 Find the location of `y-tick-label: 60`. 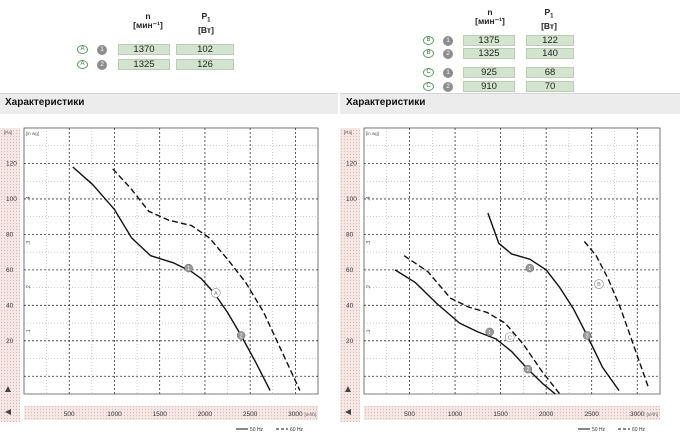

y-tick-label: 60 is located at coordinates (10, 270).